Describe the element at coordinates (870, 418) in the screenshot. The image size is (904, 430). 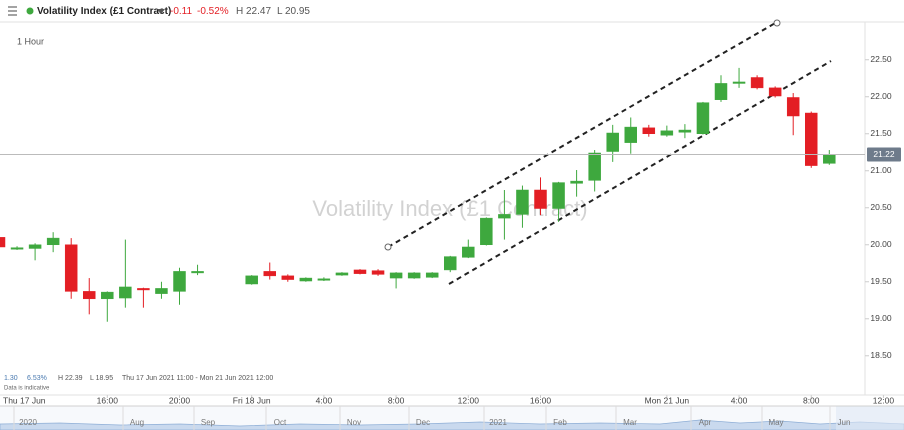
I see `navigator-window` at that location.